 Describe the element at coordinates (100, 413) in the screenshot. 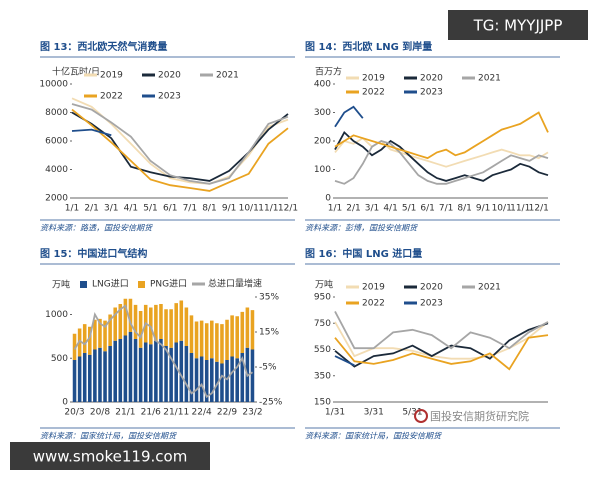

I see `x-tick-label: 20/8` at that location.